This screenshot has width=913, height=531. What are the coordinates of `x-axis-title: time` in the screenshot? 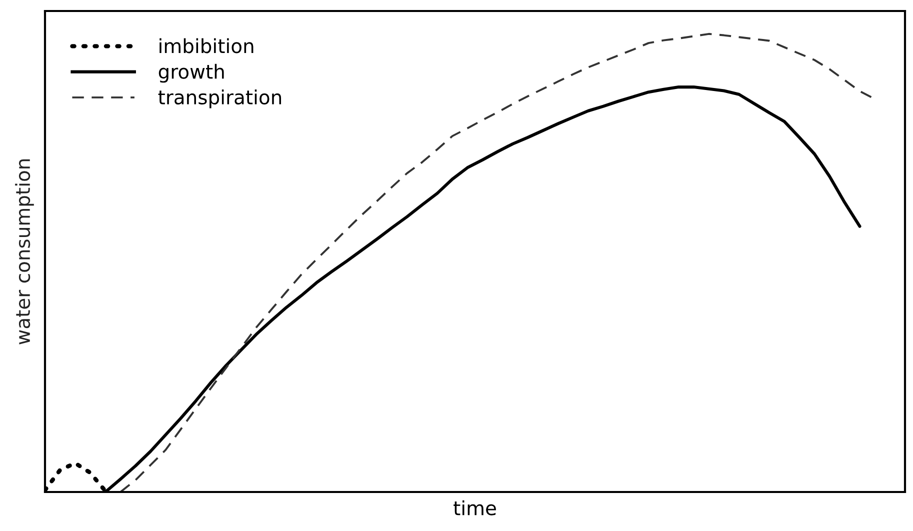 It's located at (475, 508).